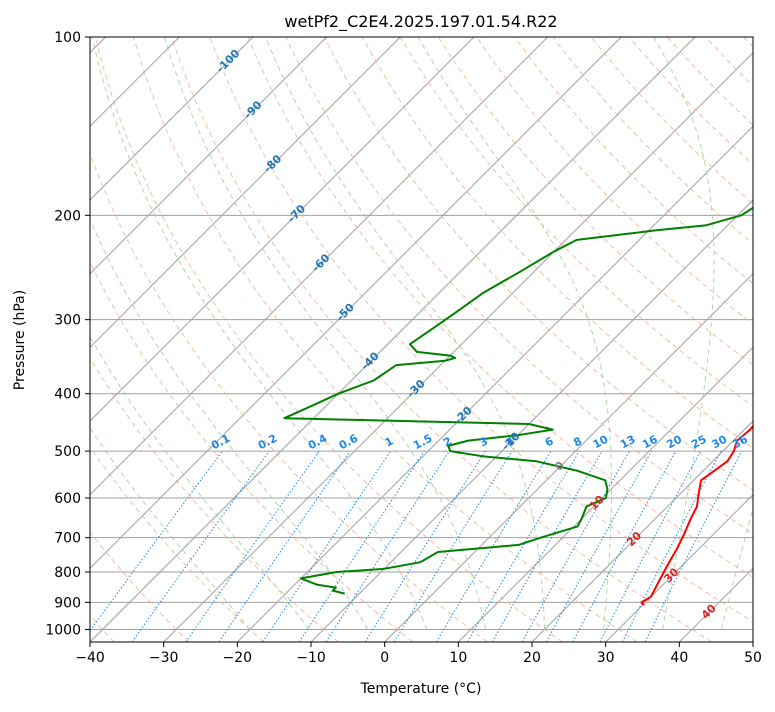 The image size is (775, 712). Describe the element at coordinates (679, 658) in the screenshot. I see `x-tick-label: 40` at that location.